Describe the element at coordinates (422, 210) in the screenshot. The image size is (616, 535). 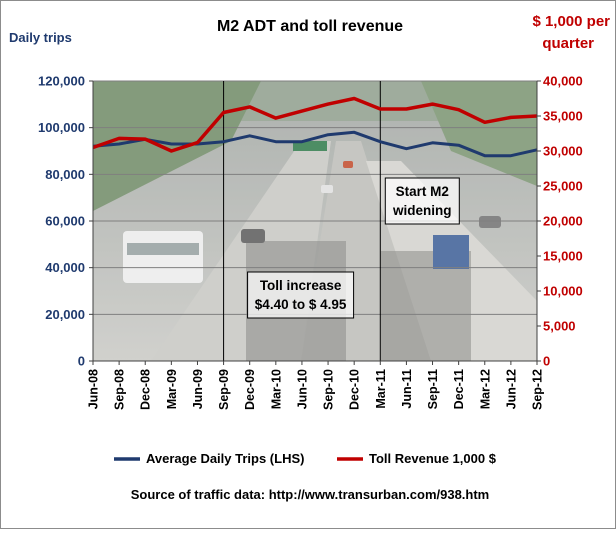
I see `annotation-text: widening` at that location.